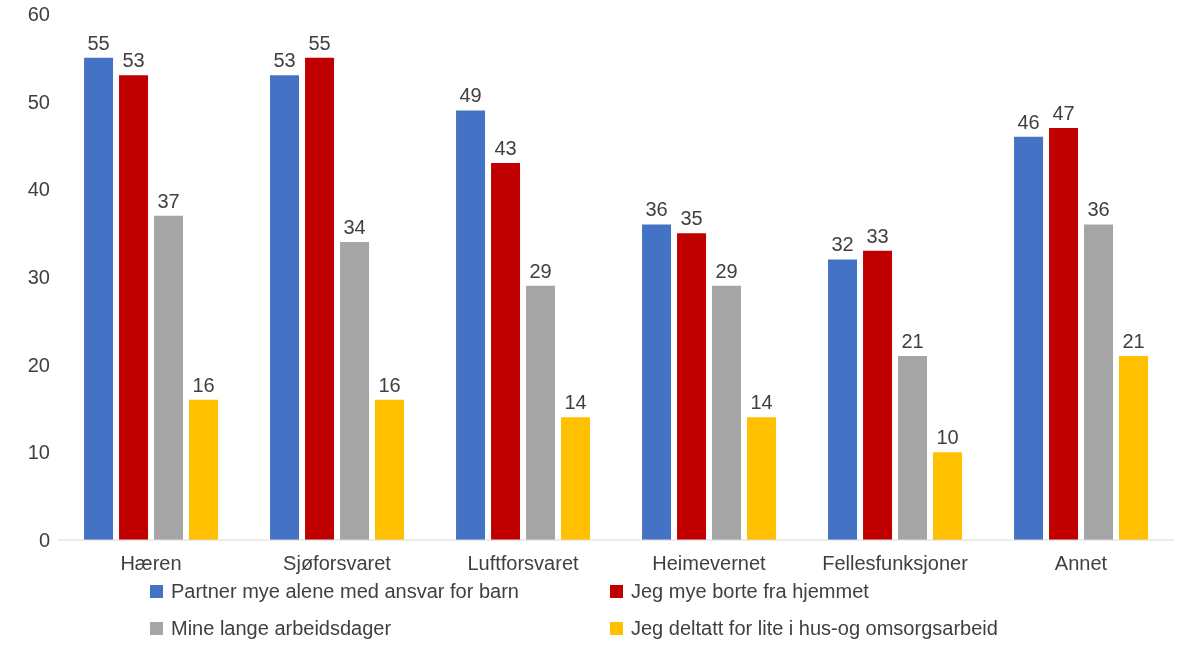 The image size is (1184, 648). What do you see at coordinates (691, 218) in the screenshot?
I see `data-label: 35` at bounding box center [691, 218].